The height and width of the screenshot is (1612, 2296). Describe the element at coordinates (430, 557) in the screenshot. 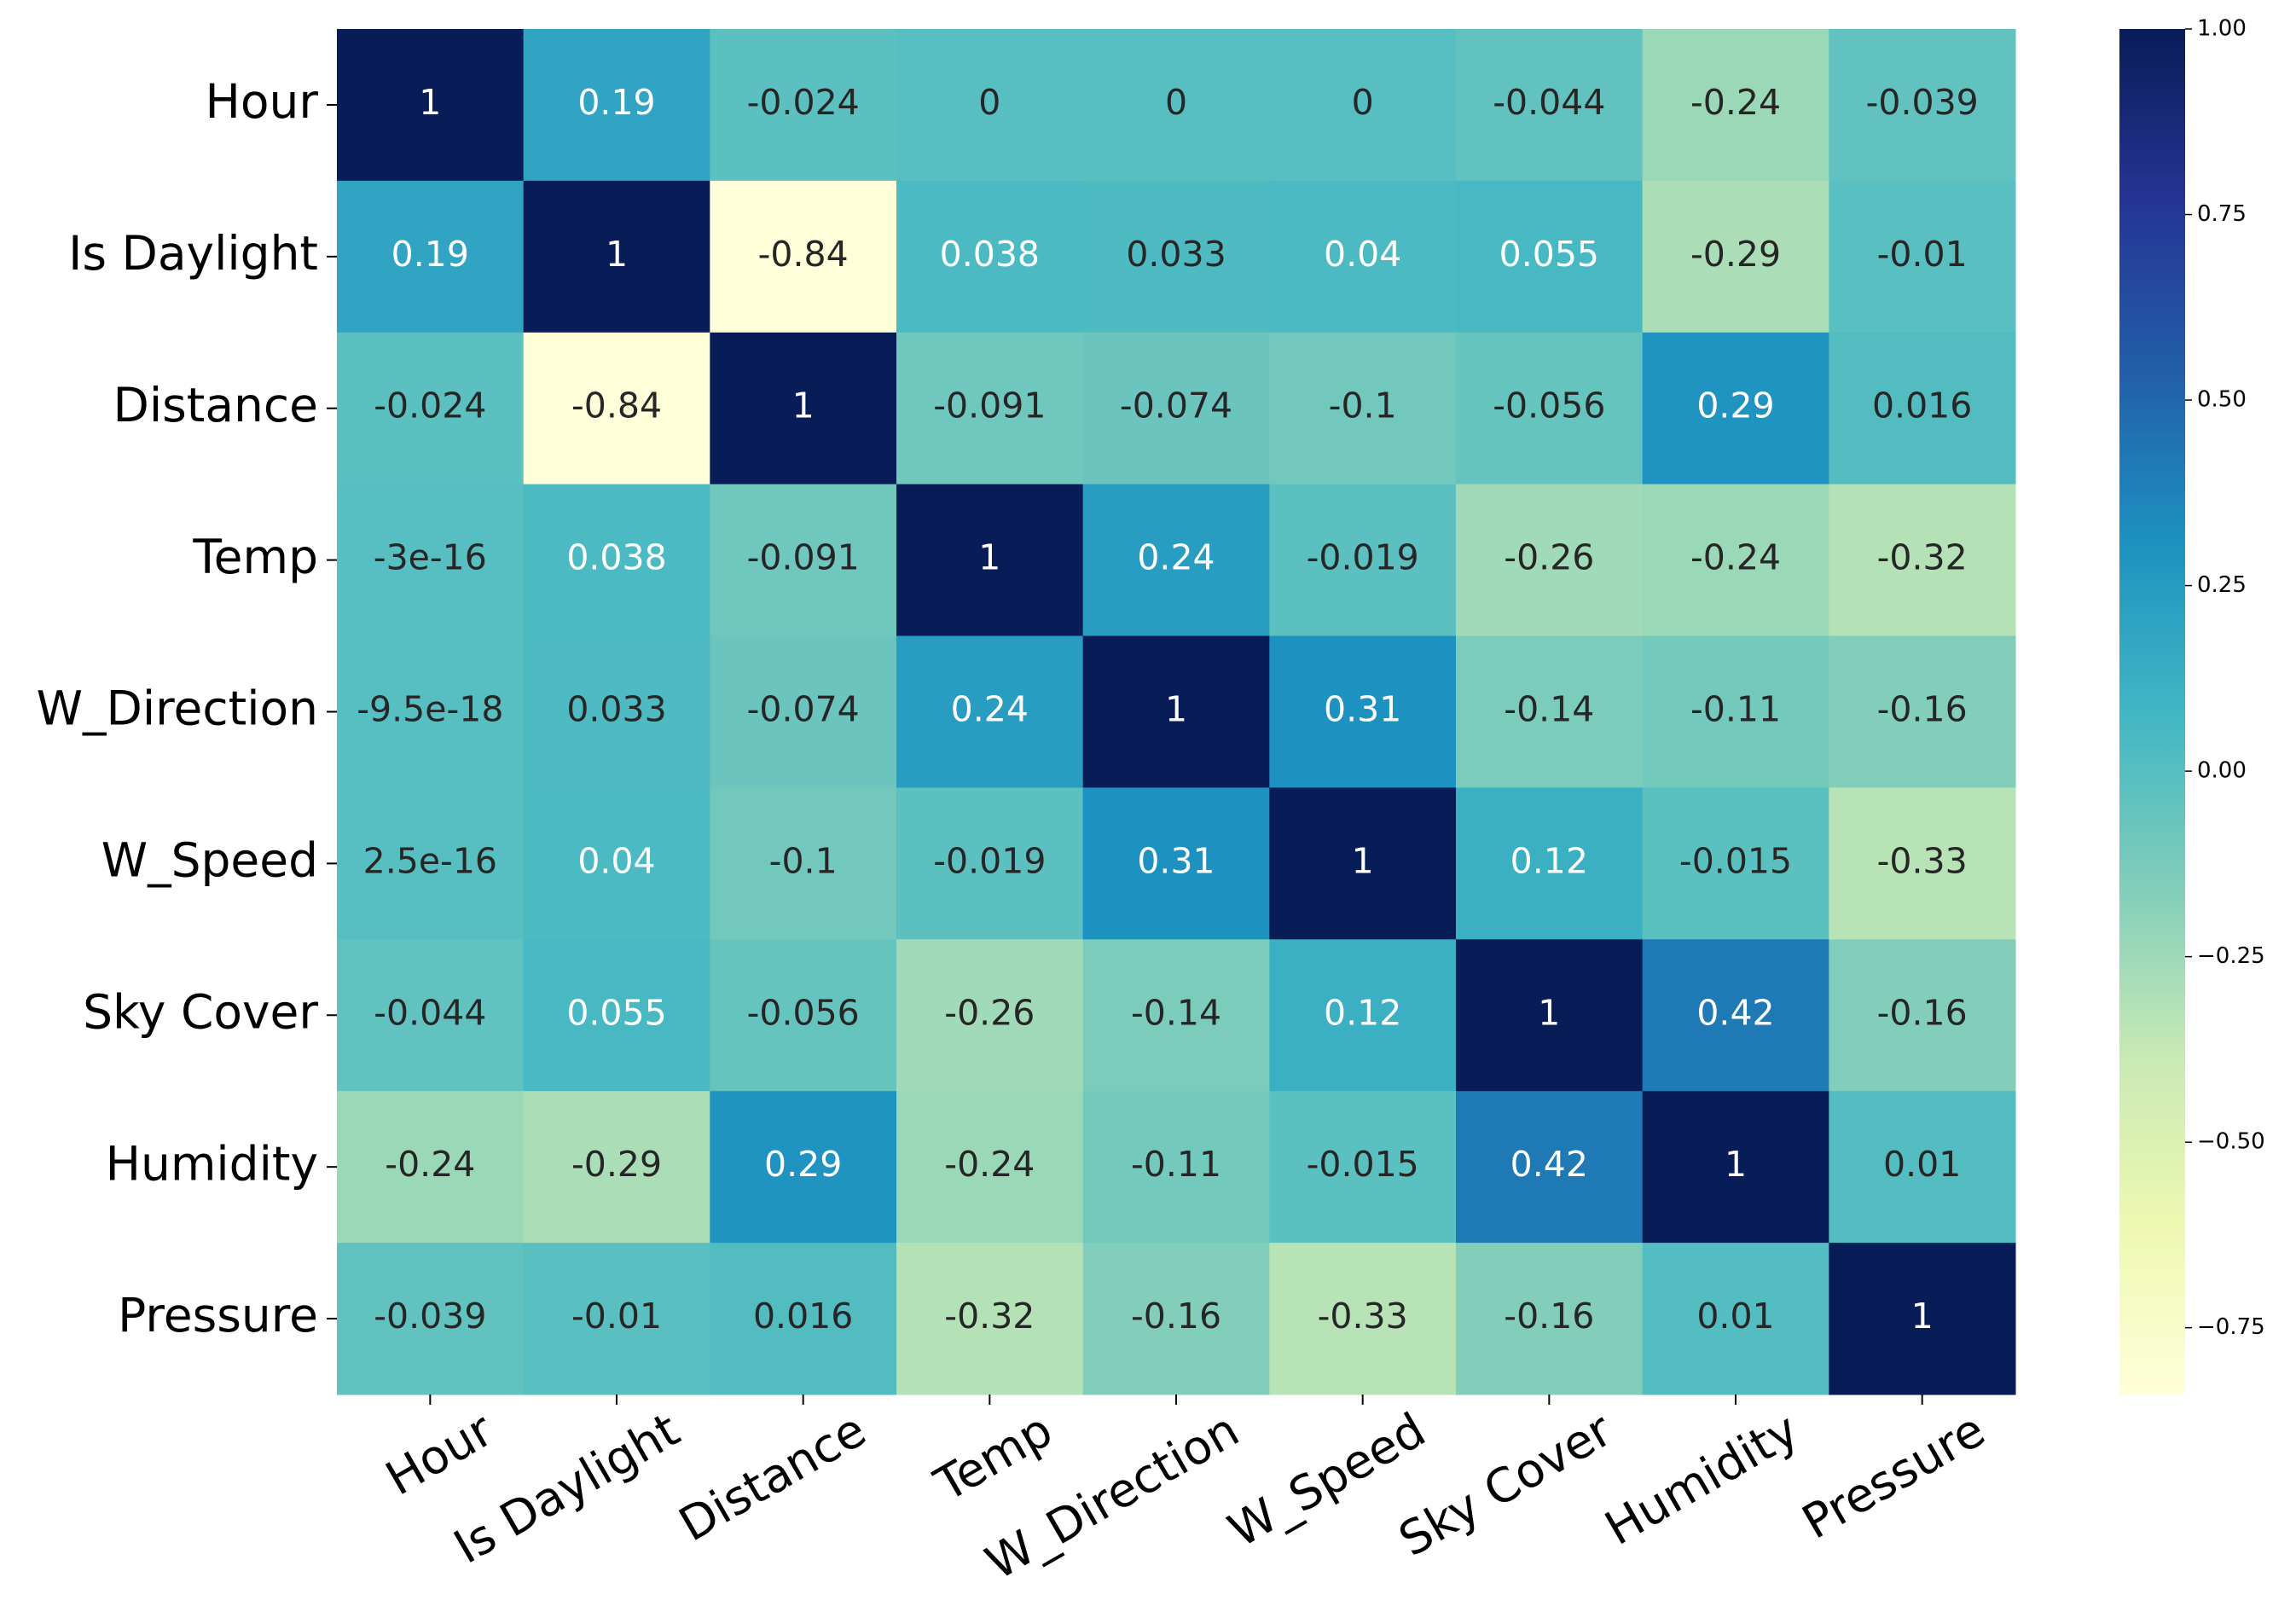

I see `cell-label: -3e-16` at that location.